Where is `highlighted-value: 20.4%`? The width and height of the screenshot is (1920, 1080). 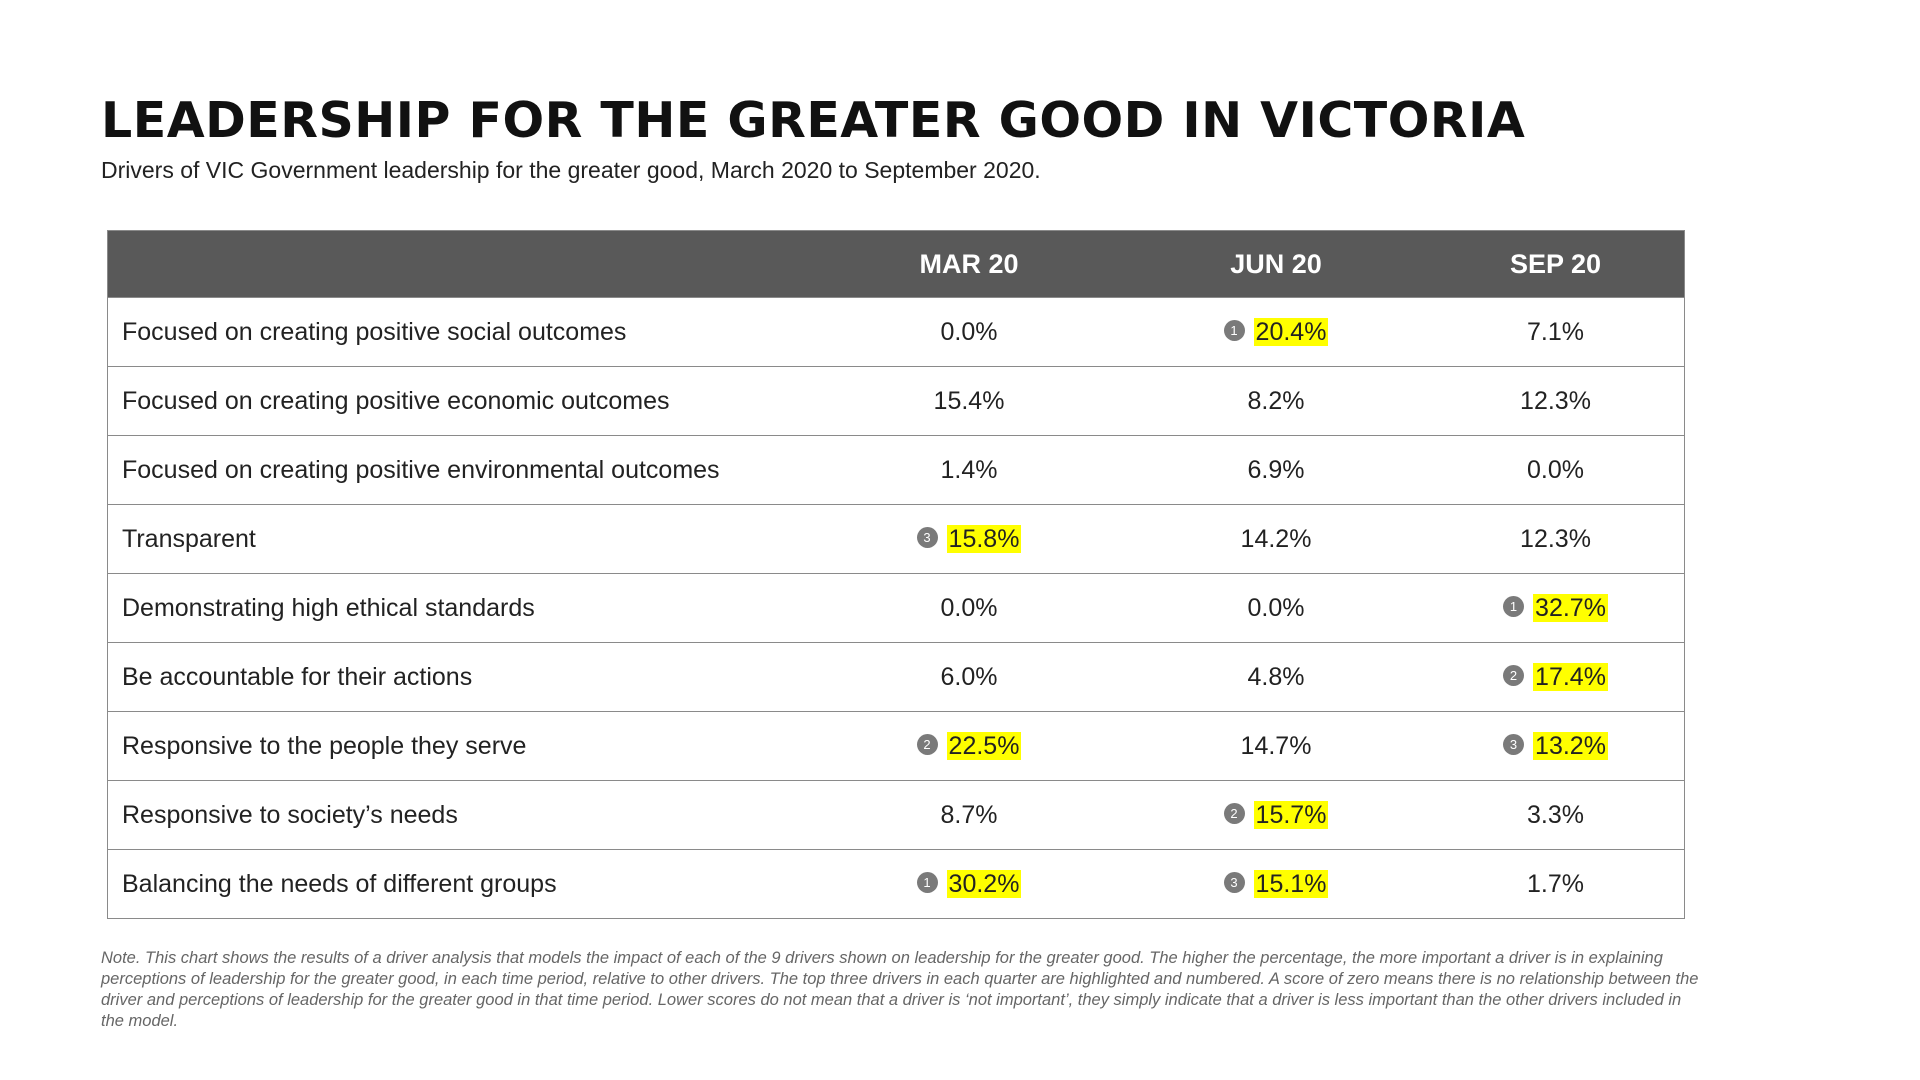
highlighted-value: 20.4% is located at coordinates (1291, 331).